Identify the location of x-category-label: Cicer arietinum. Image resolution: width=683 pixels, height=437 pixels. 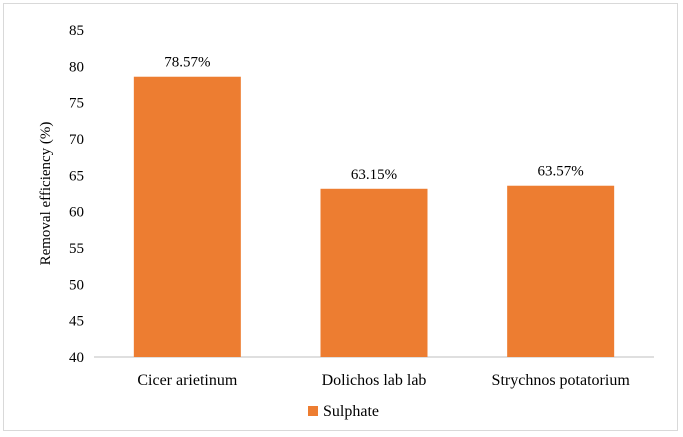
(187, 380).